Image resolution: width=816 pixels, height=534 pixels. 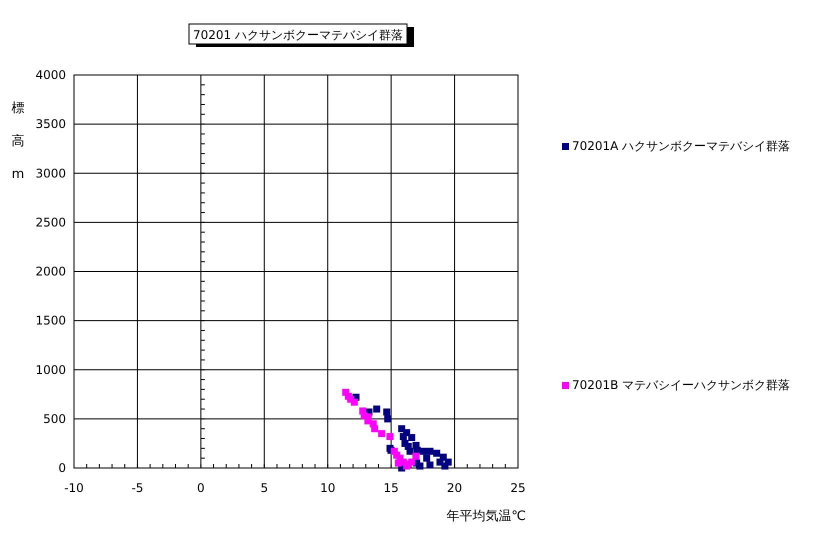 What do you see at coordinates (454, 488) in the screenshot?
I see `x-tick-label: 20` at bounding box center [454, 488].